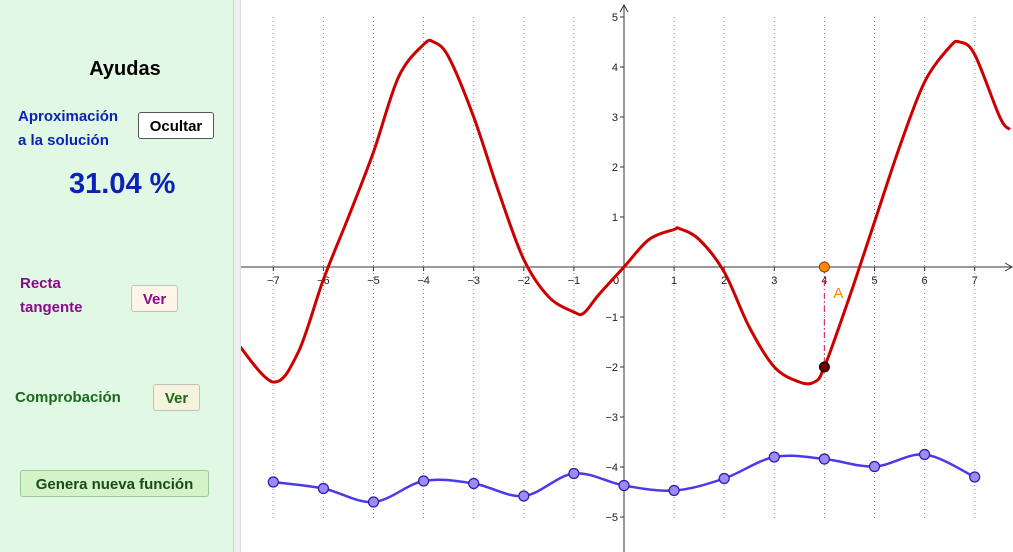 Image resolution: width=1013 pixels, height=552 pixels. Describe the element at coordinates (874, 281) in the screenshot. I see `x-tick-label: 5` at that location.